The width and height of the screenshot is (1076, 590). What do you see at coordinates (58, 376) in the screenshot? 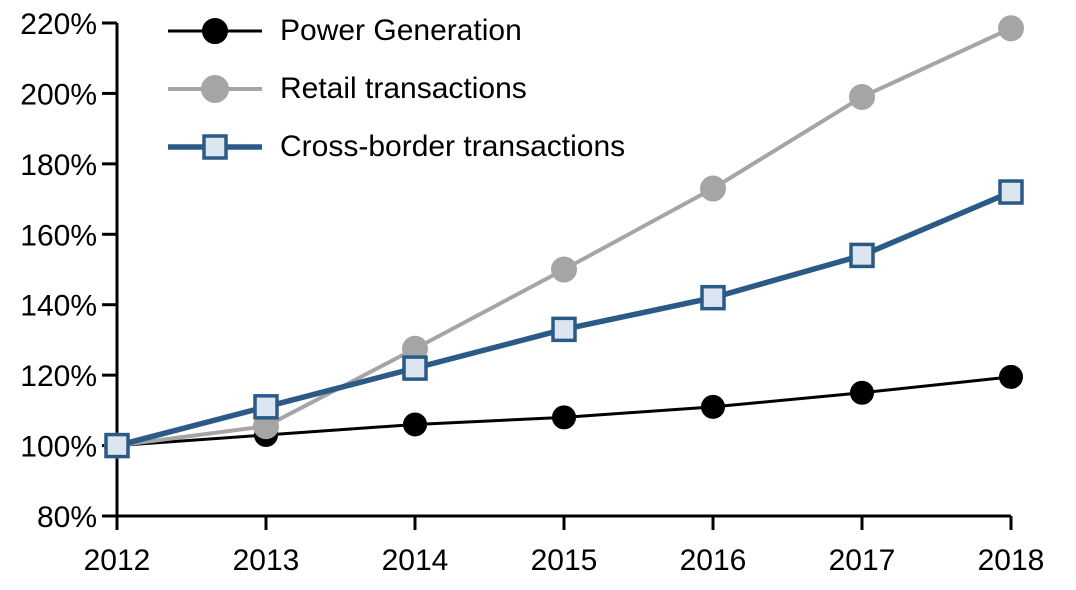
I see `y-axis-tick-label: 120%` at bounding box center [58, 376].